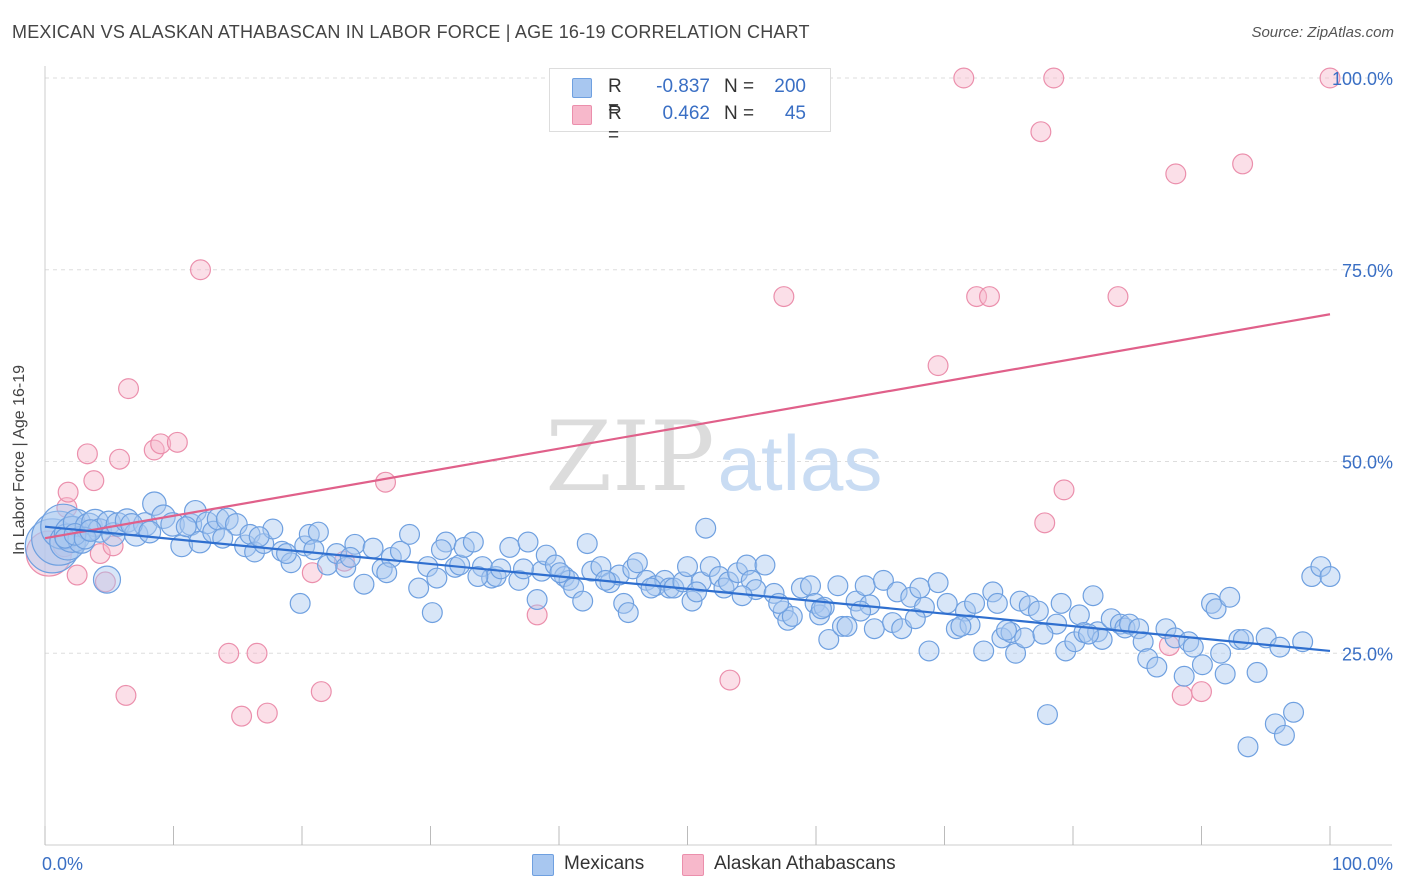 This screenshot has width=1406, height=892. I want to click on y-tick-label: 50.0%, so click(1367, 463).